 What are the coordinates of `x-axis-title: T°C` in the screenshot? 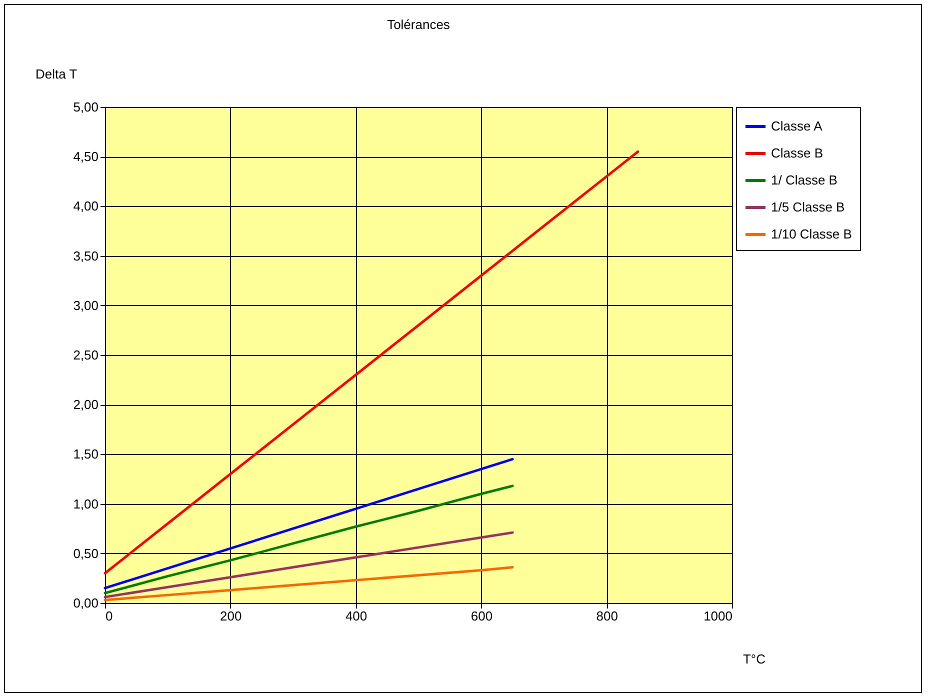 It's located at (754, 659).